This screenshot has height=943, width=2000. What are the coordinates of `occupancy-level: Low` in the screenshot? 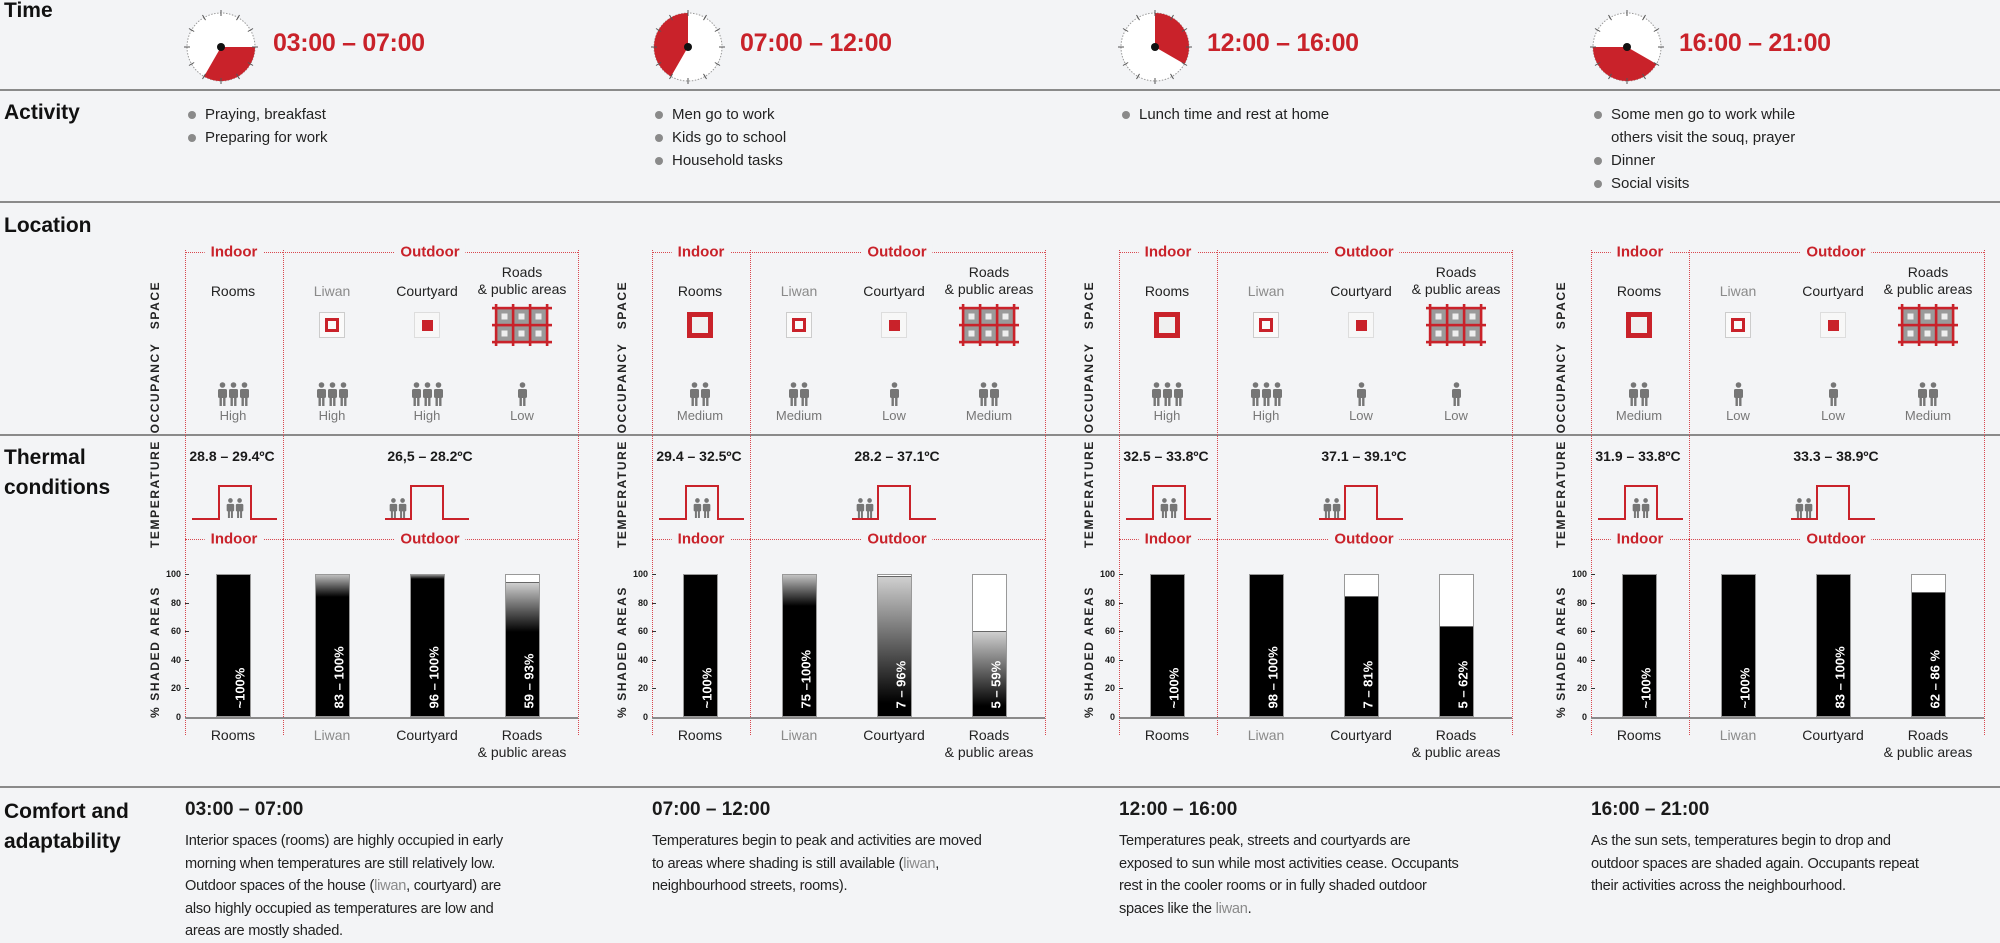 It's located at (1361, 415).